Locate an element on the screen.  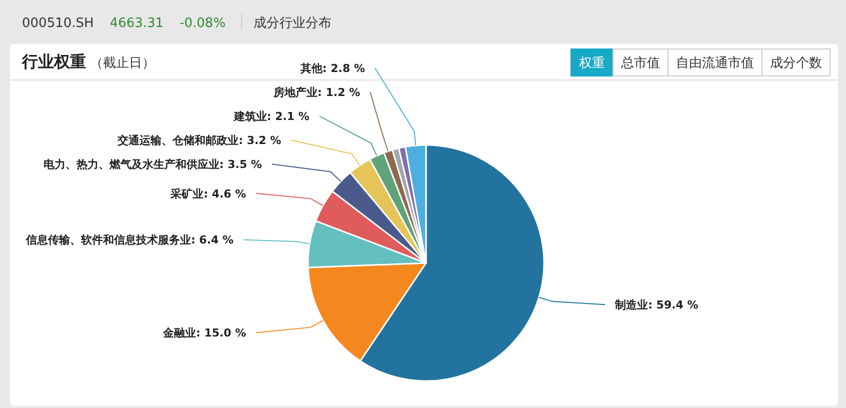
slice-label: 制造业: 59.4 % is located at coordinates (656, 305).